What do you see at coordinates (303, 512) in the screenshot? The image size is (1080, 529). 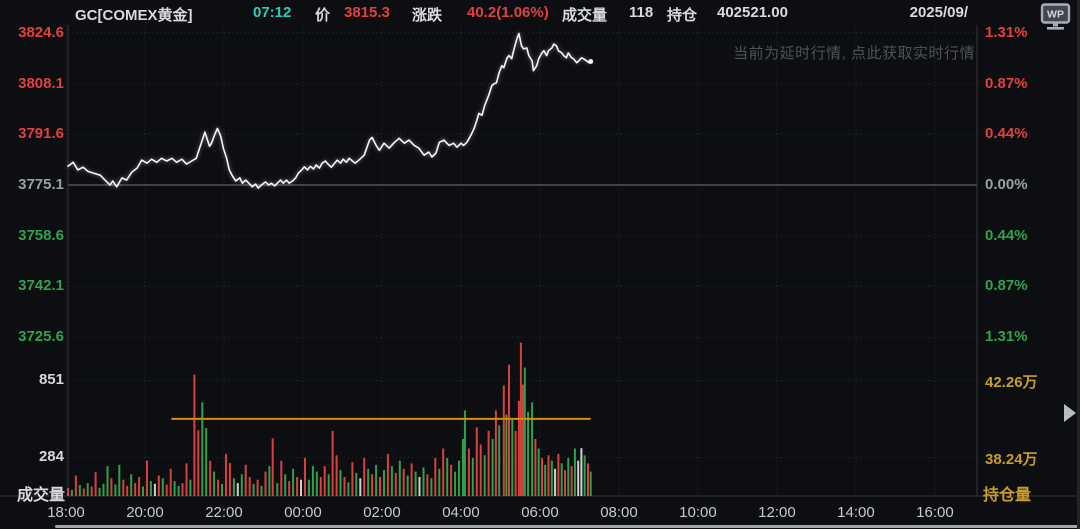 I see `time-tick-label: 00:00` at bounding box center [303, 512].